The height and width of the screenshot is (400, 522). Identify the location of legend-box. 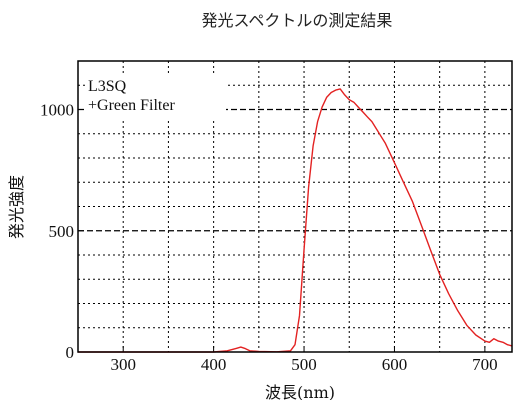
(156, 97).